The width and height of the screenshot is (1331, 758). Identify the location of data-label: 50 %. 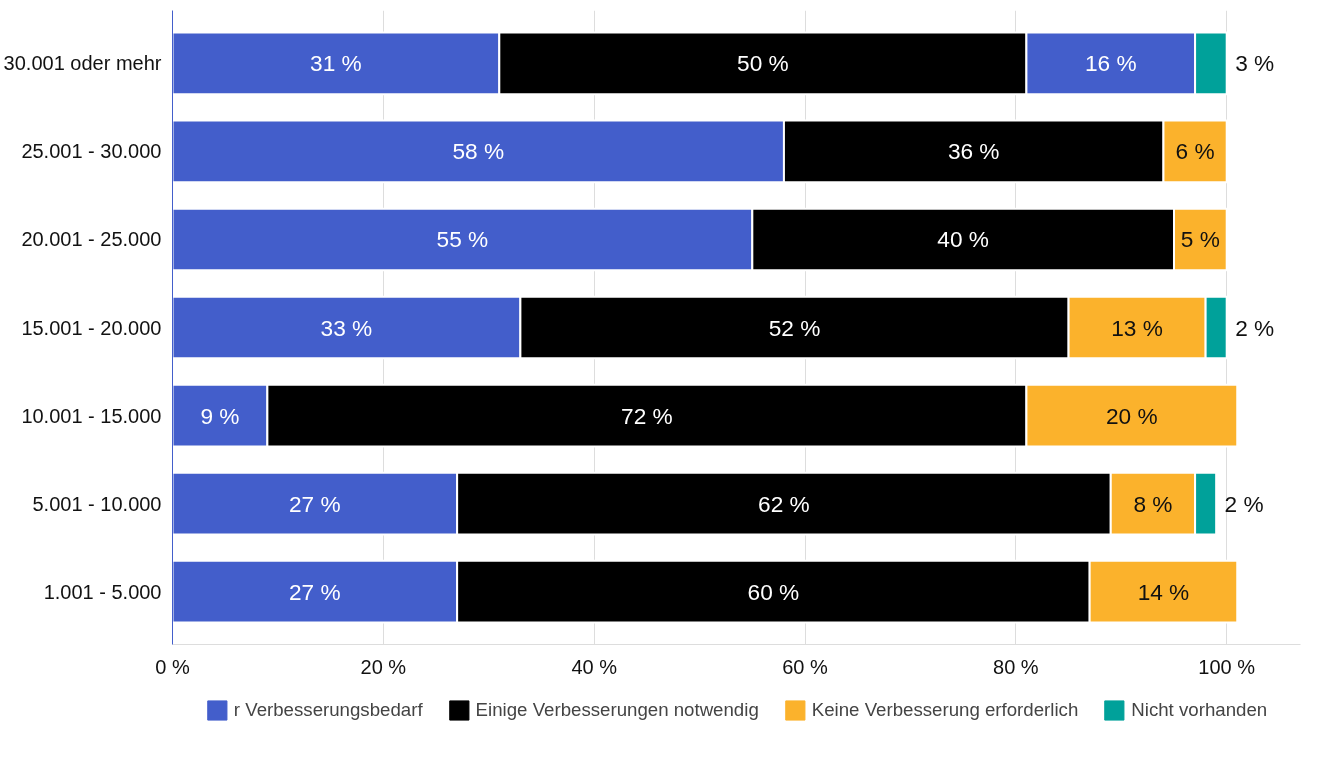
(763, 63).